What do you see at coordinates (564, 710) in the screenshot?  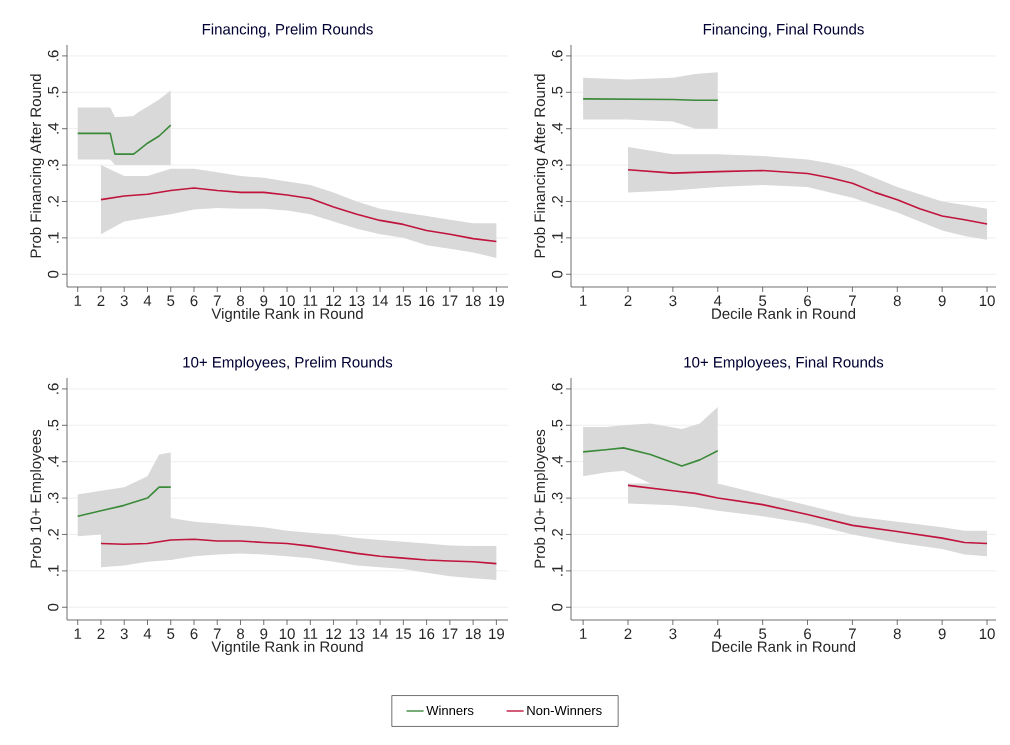 I see `legend-label: Non-Winners` at bounding box center [564, 710].